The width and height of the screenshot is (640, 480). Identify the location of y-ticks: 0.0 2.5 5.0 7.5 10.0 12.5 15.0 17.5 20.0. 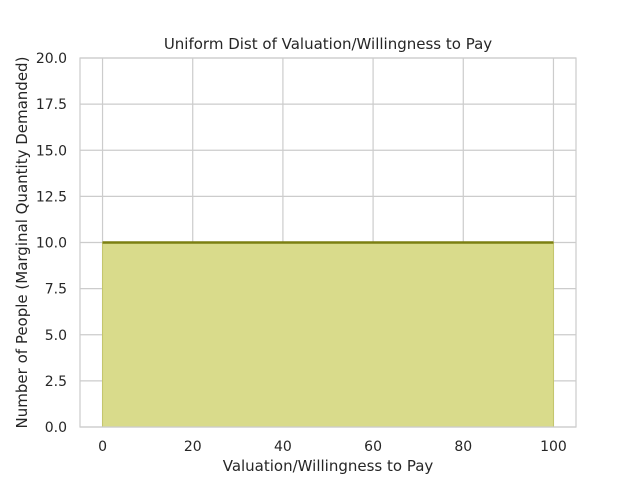
(51, 243).